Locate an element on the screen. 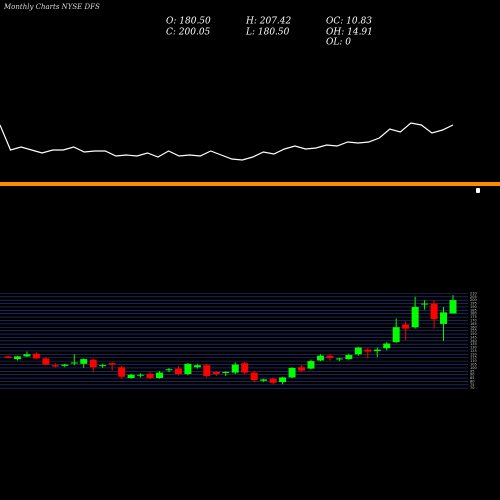 Image resolution: width=500 pixels, height=500 pixels. chart-title: Monthly Charts NYSE DFS is located at coordinates (51, 7).